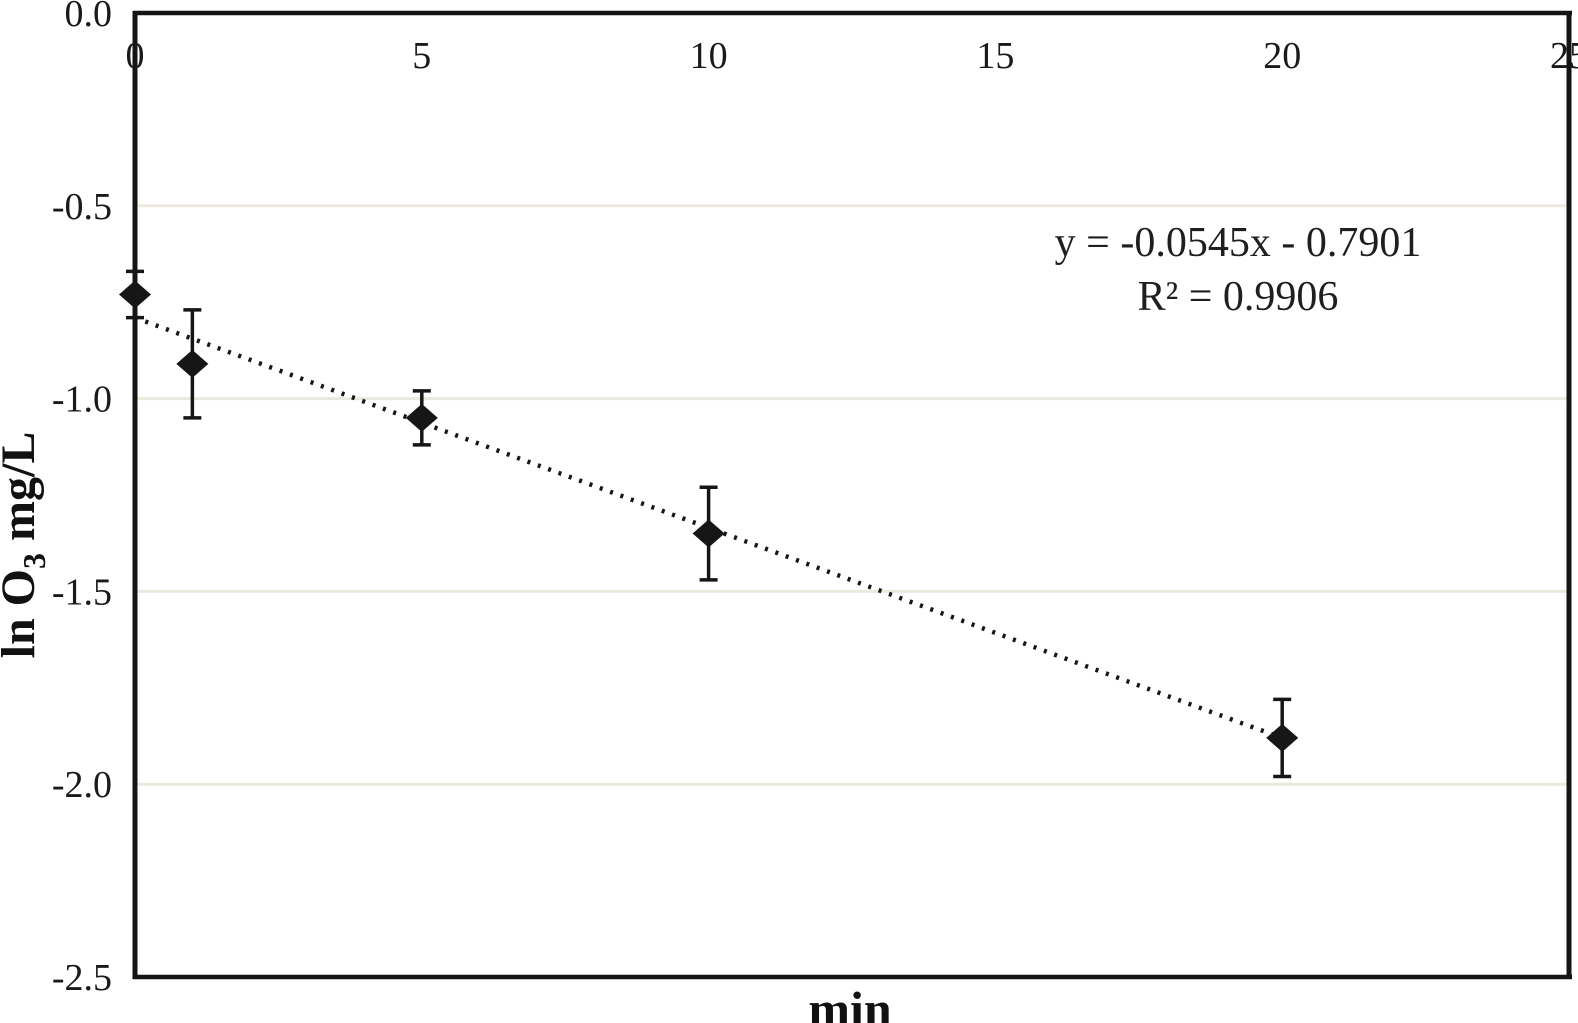  What do you see at coordinates (1564, 56) in the screenshot?
I see `x-tick-label: 25` at bounding box center [1564, 56].